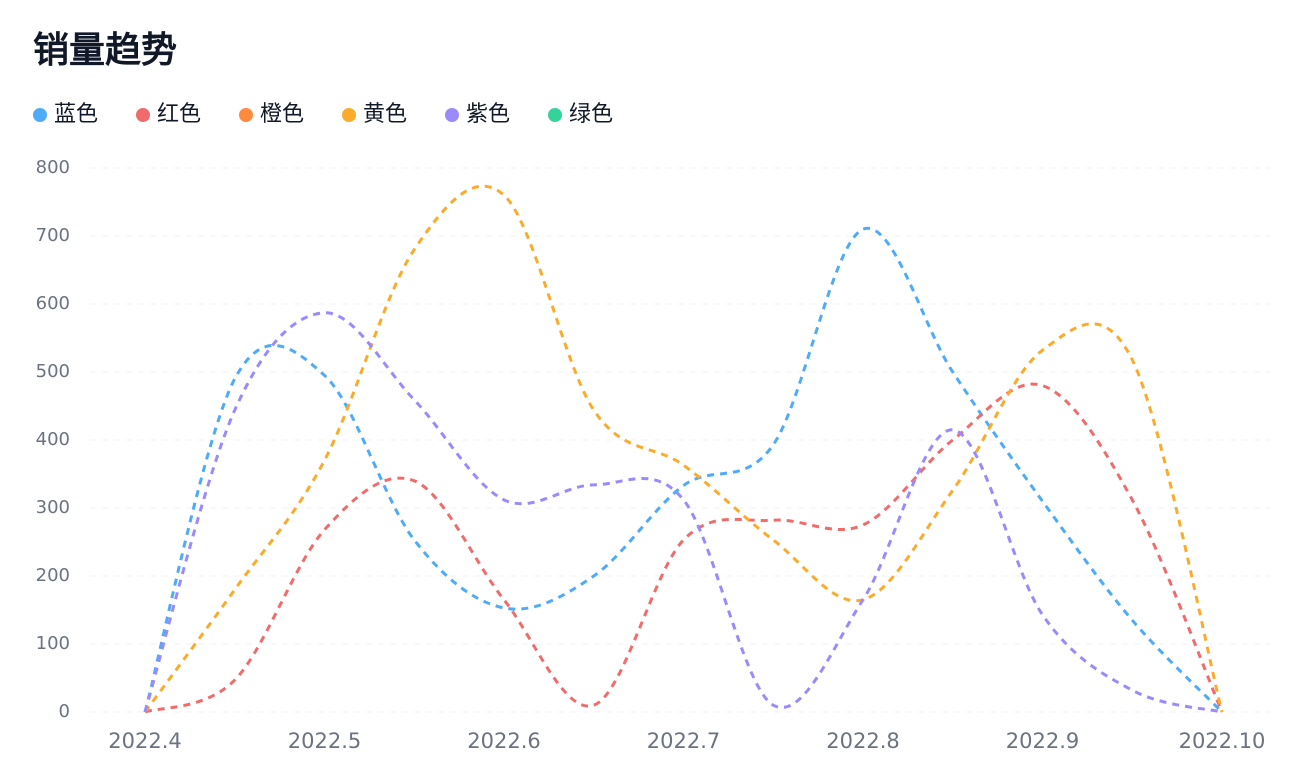 This screenshot has height=784, width=1300. Describe the element at coordinates (385, 114) in the screenshot. I see `legend-label: 黄色` at that location.